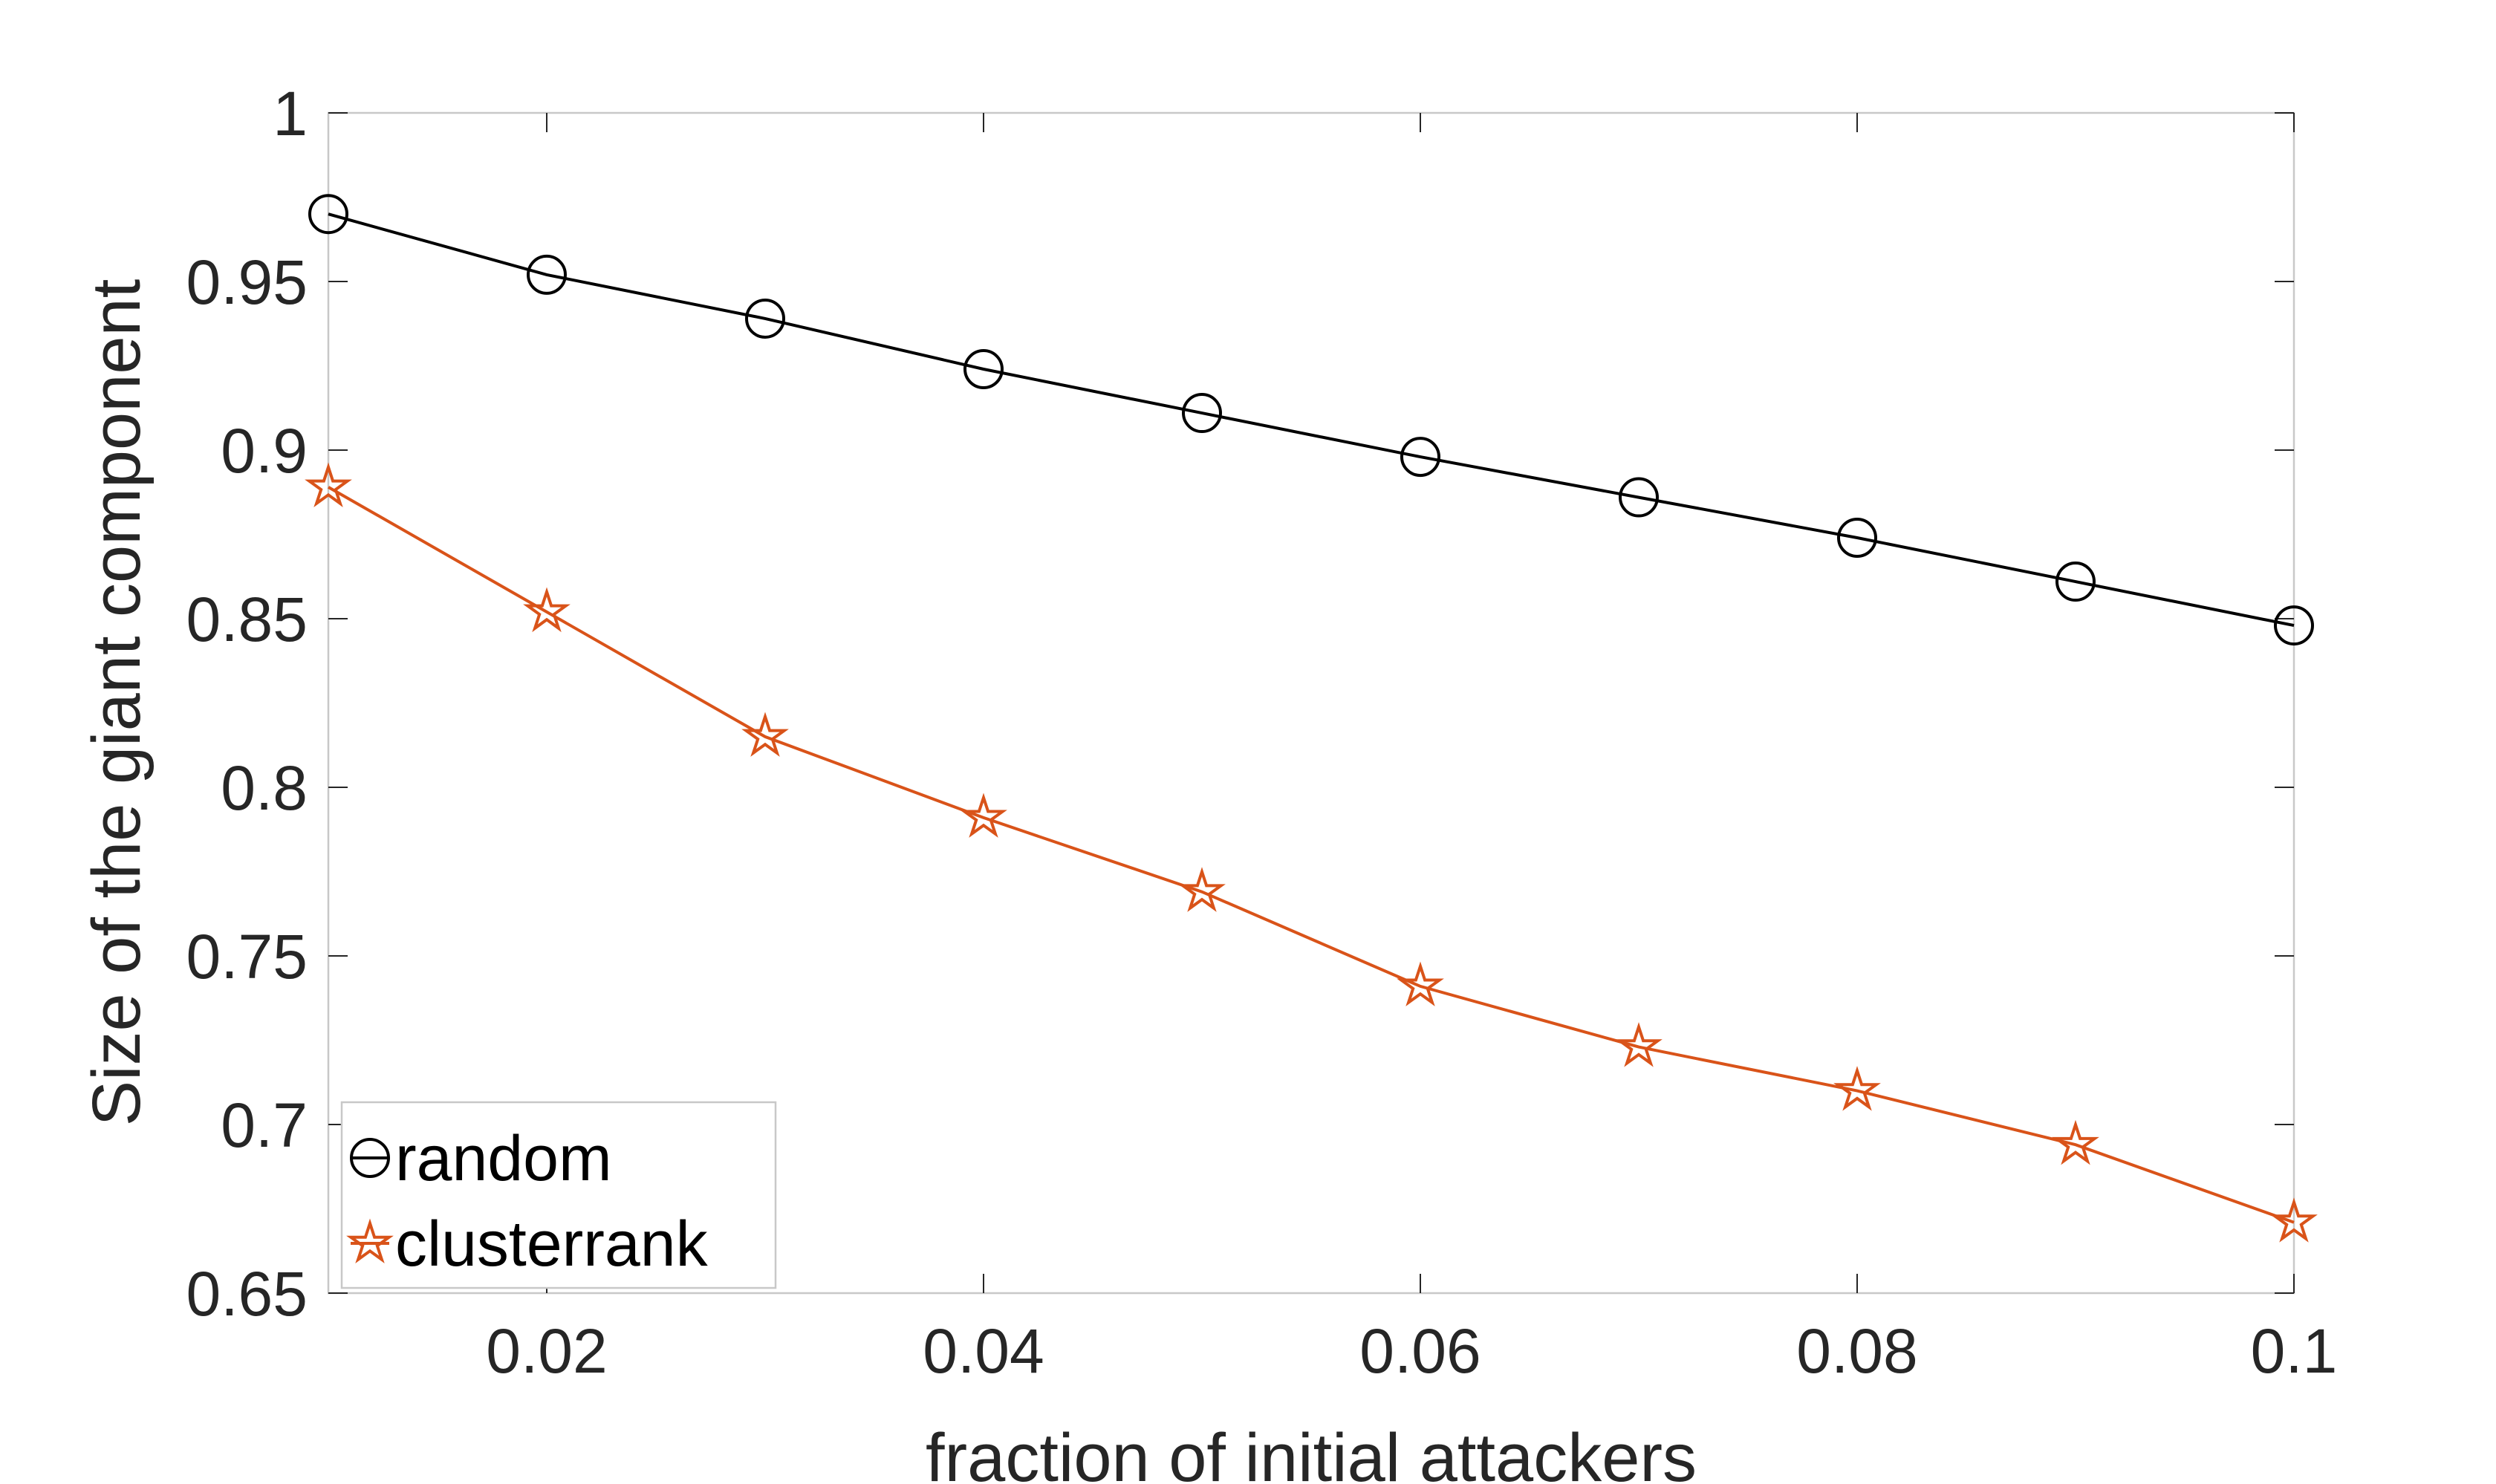 This screenshot has width=2496, height=1484. I want to click on y-tick-label: 0.7, so click(264, 1125).